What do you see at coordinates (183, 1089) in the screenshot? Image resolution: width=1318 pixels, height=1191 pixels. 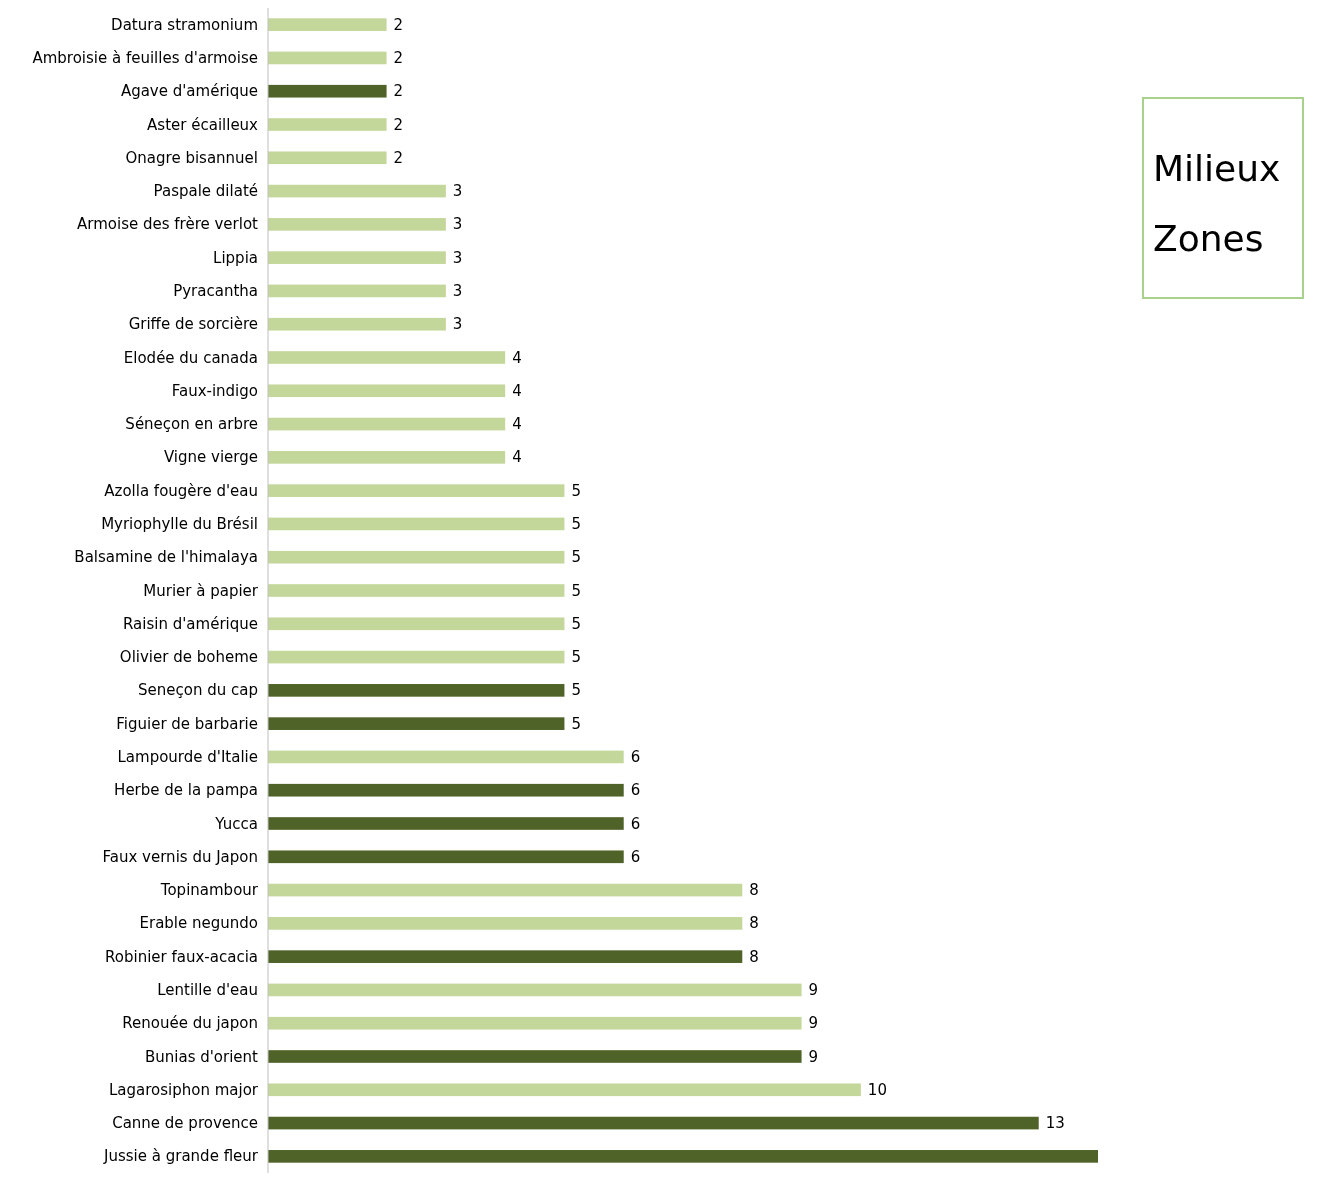 I see `y-tick-label: Lagarosiphon major` at bounding box center [183, 1089].